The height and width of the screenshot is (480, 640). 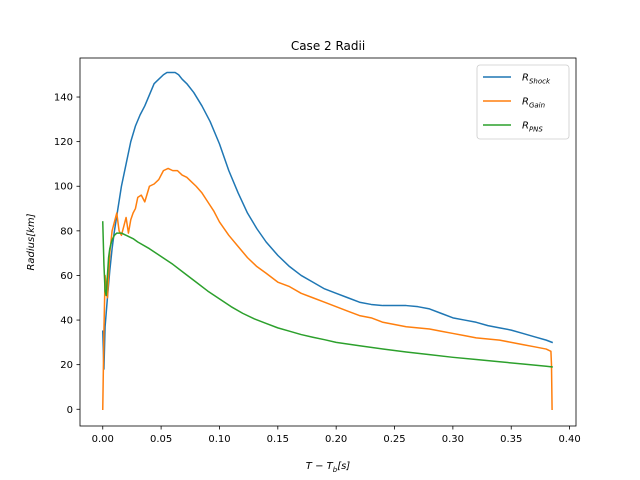 I want to click on x-axis-label: T − Tb[s], so click(x=328, y=467).